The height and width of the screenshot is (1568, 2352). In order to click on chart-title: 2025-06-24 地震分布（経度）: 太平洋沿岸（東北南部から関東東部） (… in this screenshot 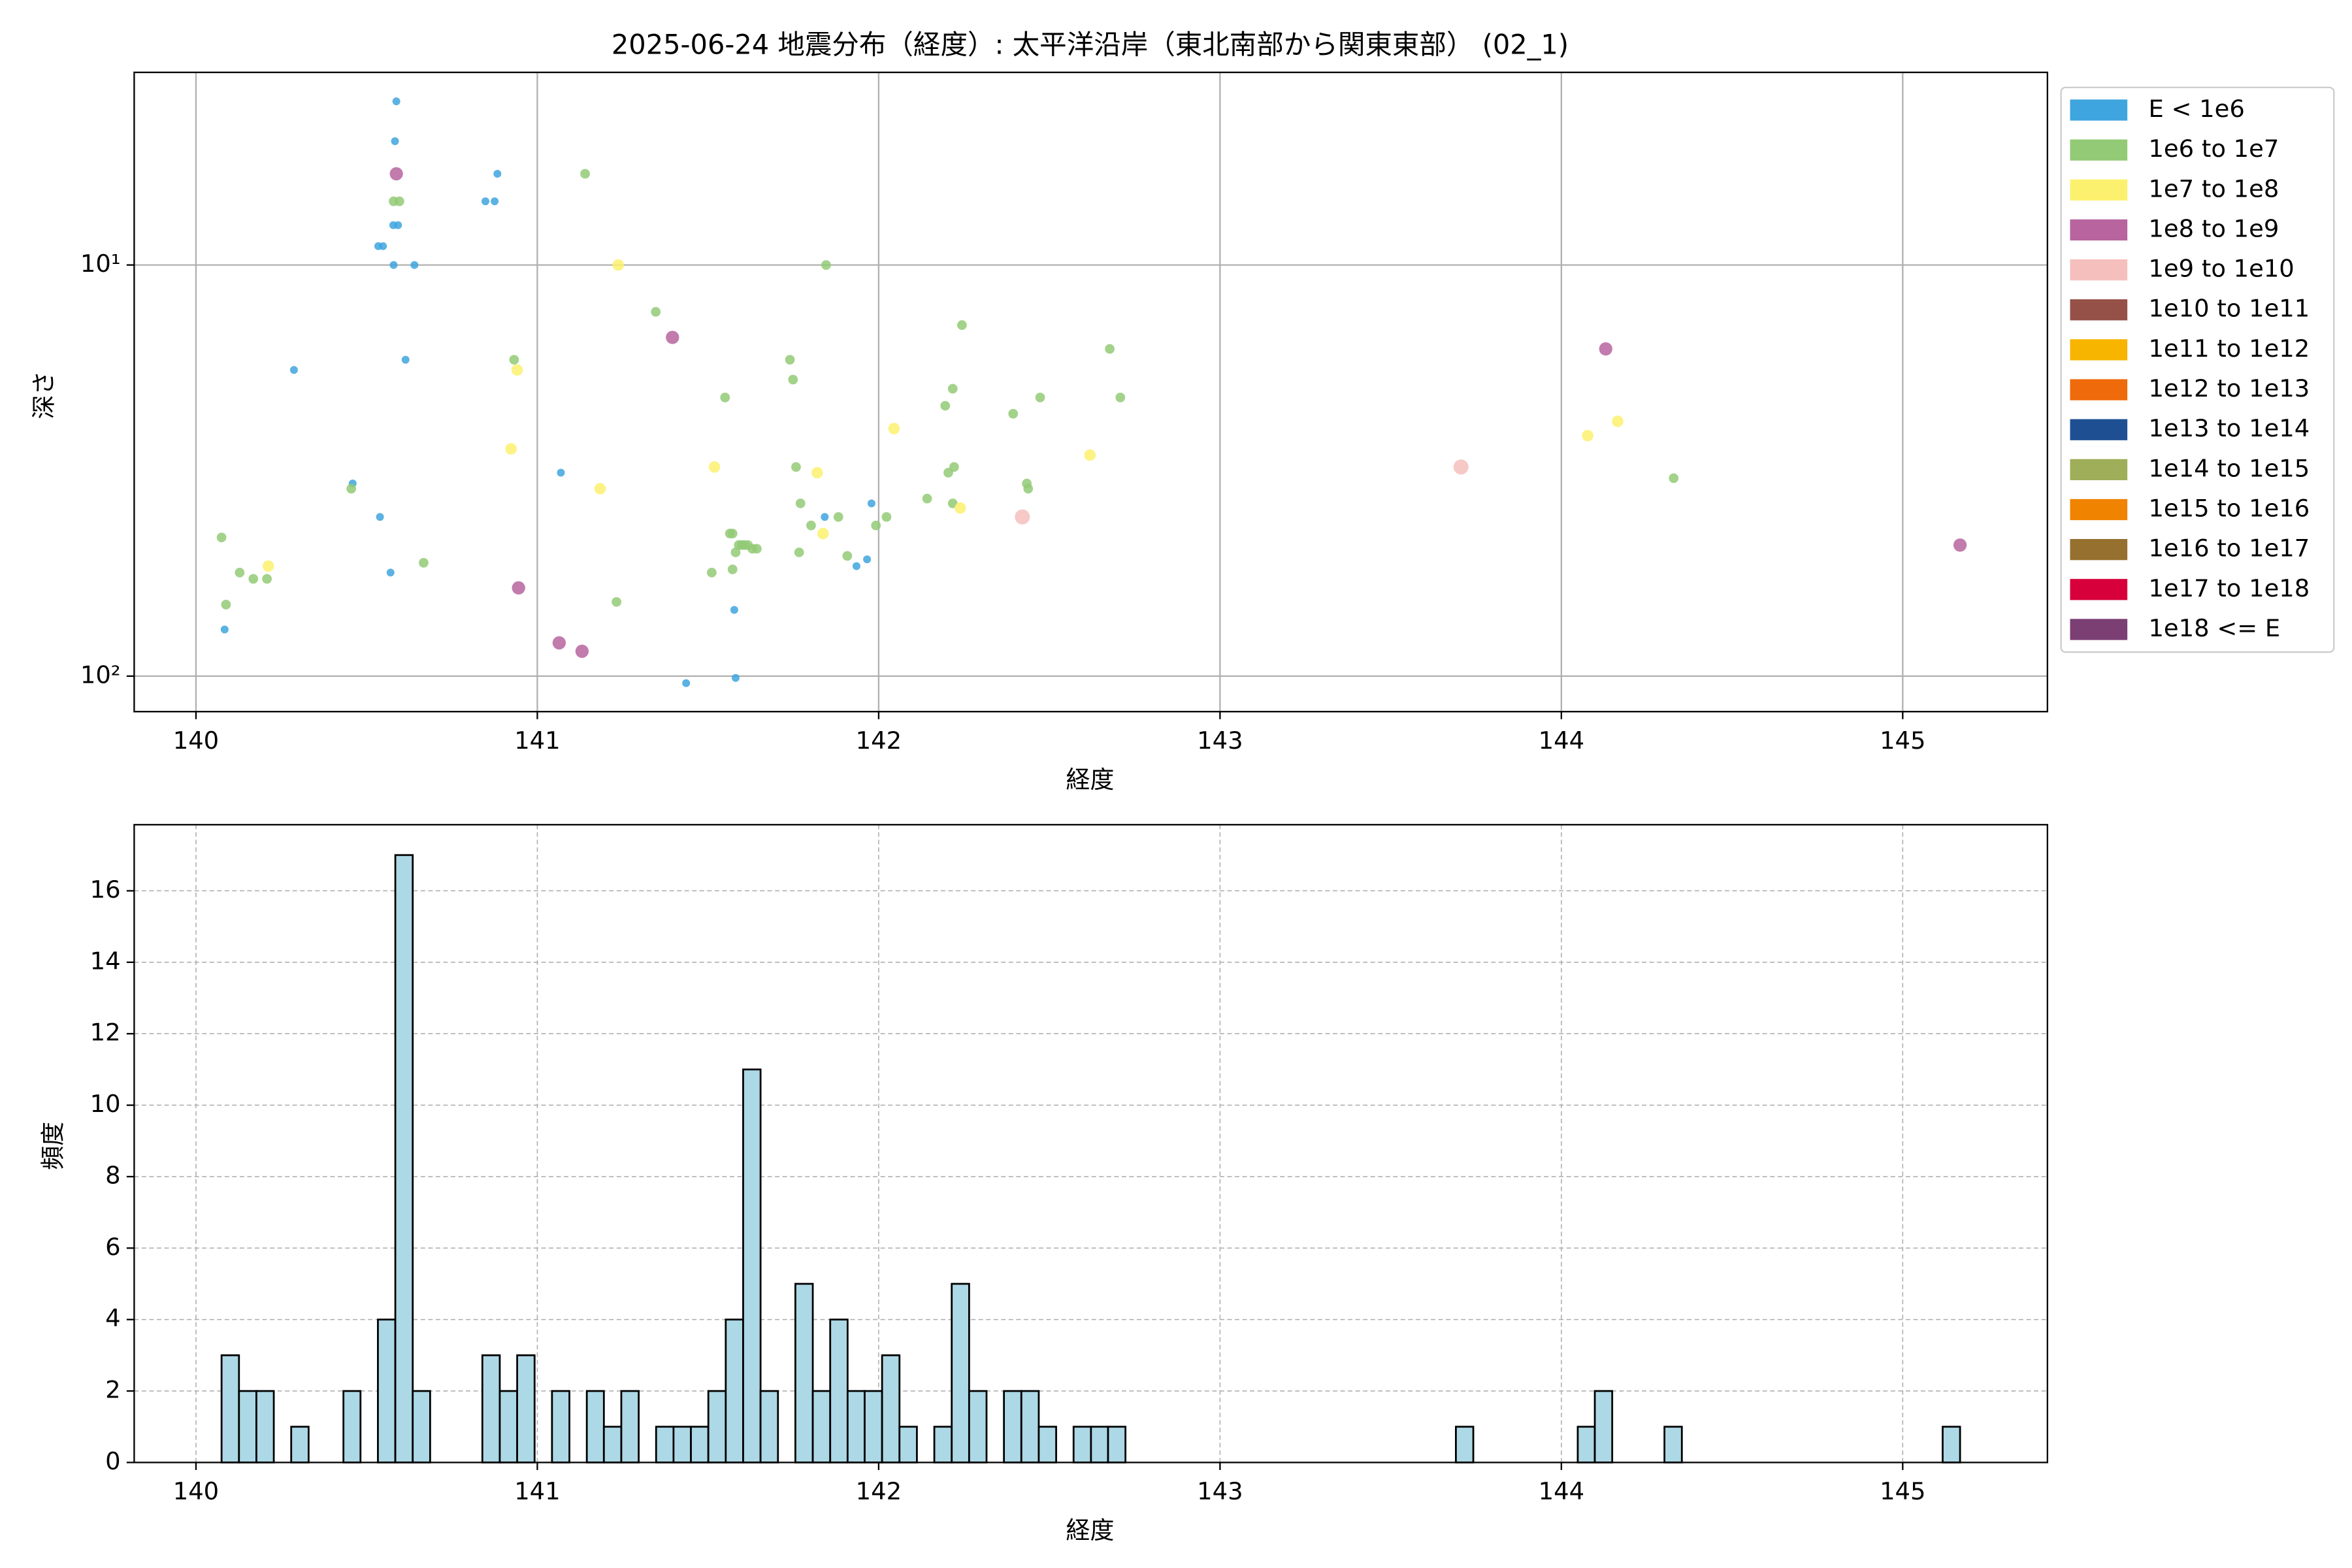, I will do `click(1090, 45)`.